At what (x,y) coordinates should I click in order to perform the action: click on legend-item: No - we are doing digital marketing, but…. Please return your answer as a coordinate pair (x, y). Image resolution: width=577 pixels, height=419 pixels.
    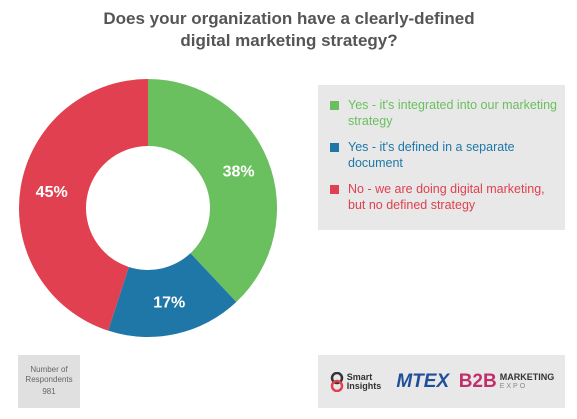
    Looking at the image, I should click on (443, 197).